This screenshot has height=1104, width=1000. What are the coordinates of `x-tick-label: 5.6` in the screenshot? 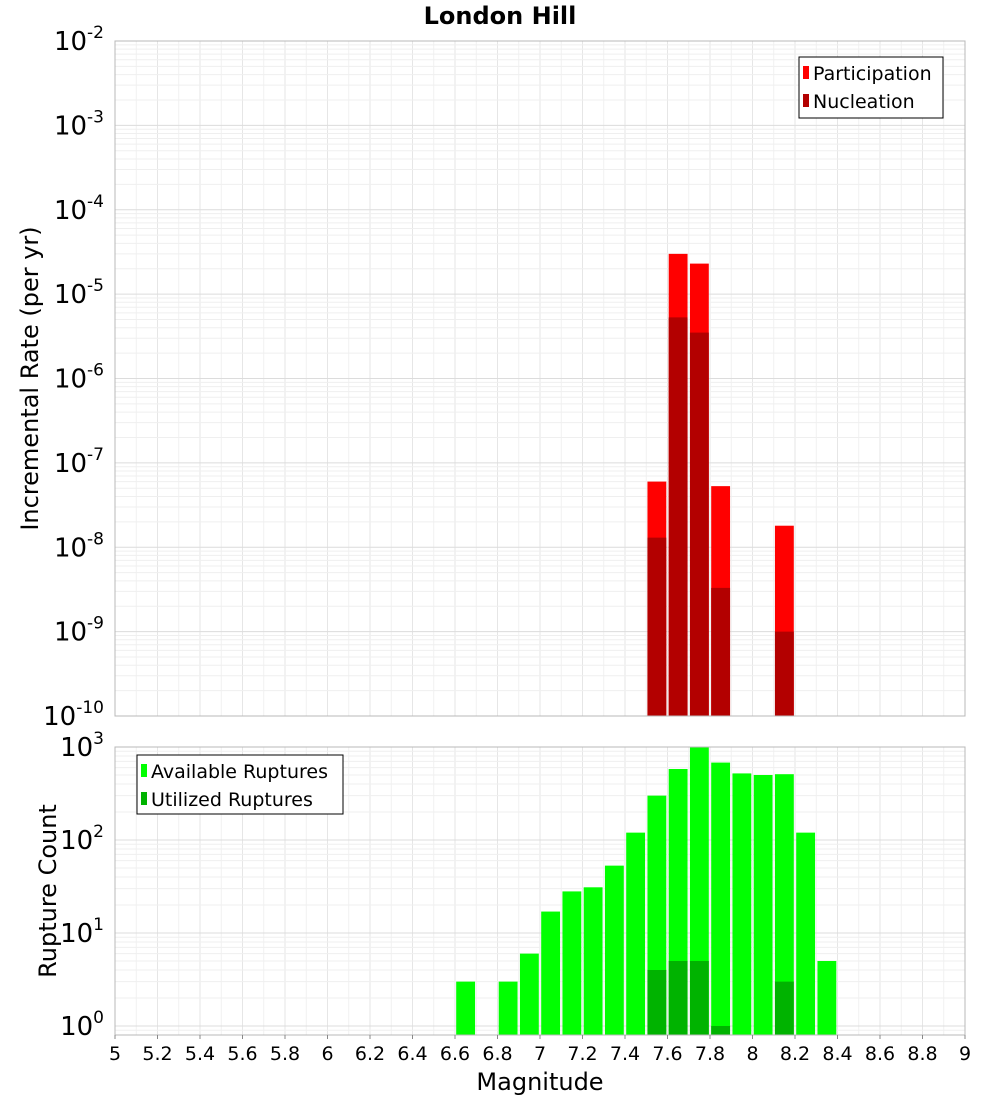 It's located at (242, 1054).